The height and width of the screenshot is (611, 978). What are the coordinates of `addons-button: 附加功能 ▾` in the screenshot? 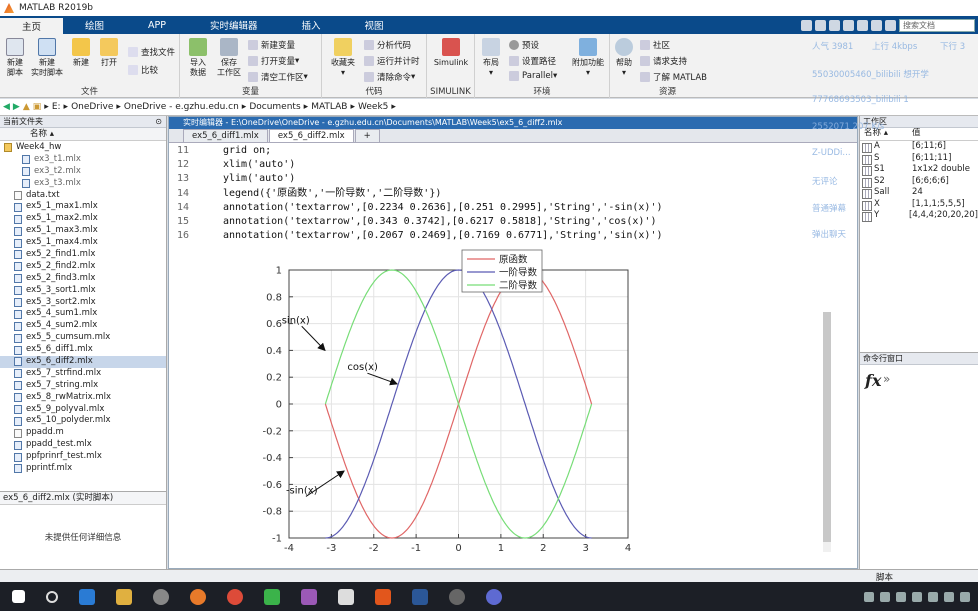 It's located at (588, 57).